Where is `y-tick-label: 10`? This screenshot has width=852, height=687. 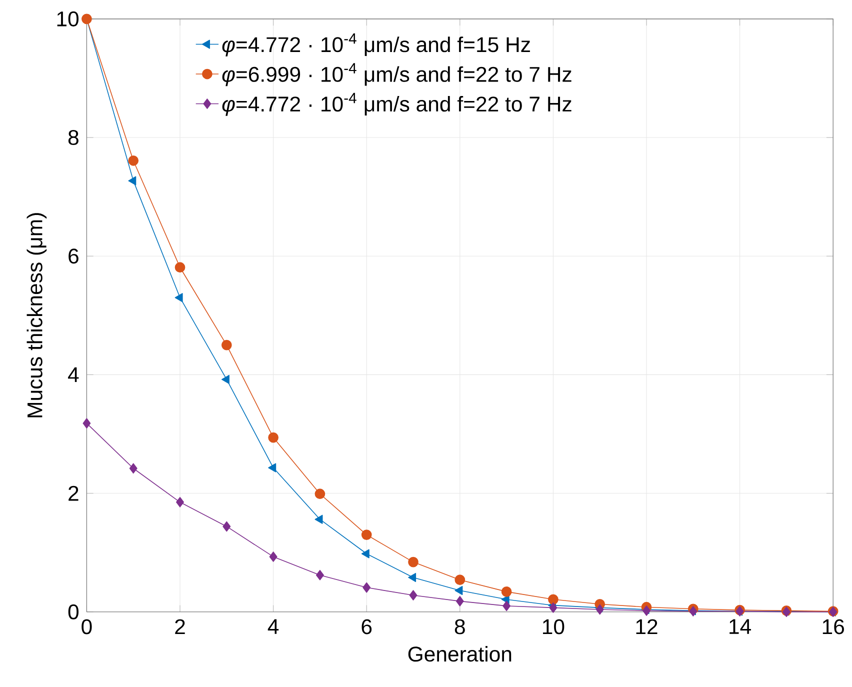 y-tick-label: 10 is located at coordinates (68, 19).